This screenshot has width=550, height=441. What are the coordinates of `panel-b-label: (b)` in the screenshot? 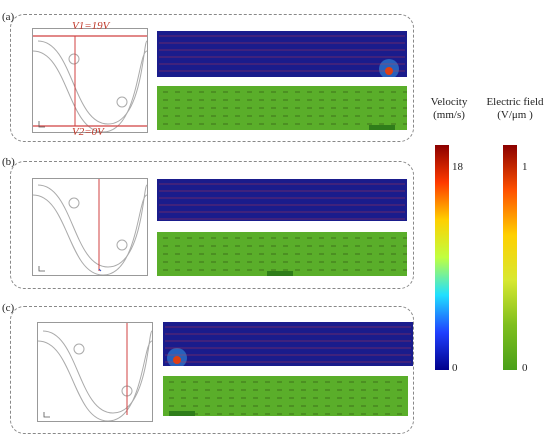 It's located at (8, 162).